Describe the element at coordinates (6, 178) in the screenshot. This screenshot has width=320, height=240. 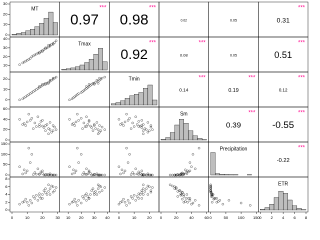
I see `y-tick-label: 8` at that location.